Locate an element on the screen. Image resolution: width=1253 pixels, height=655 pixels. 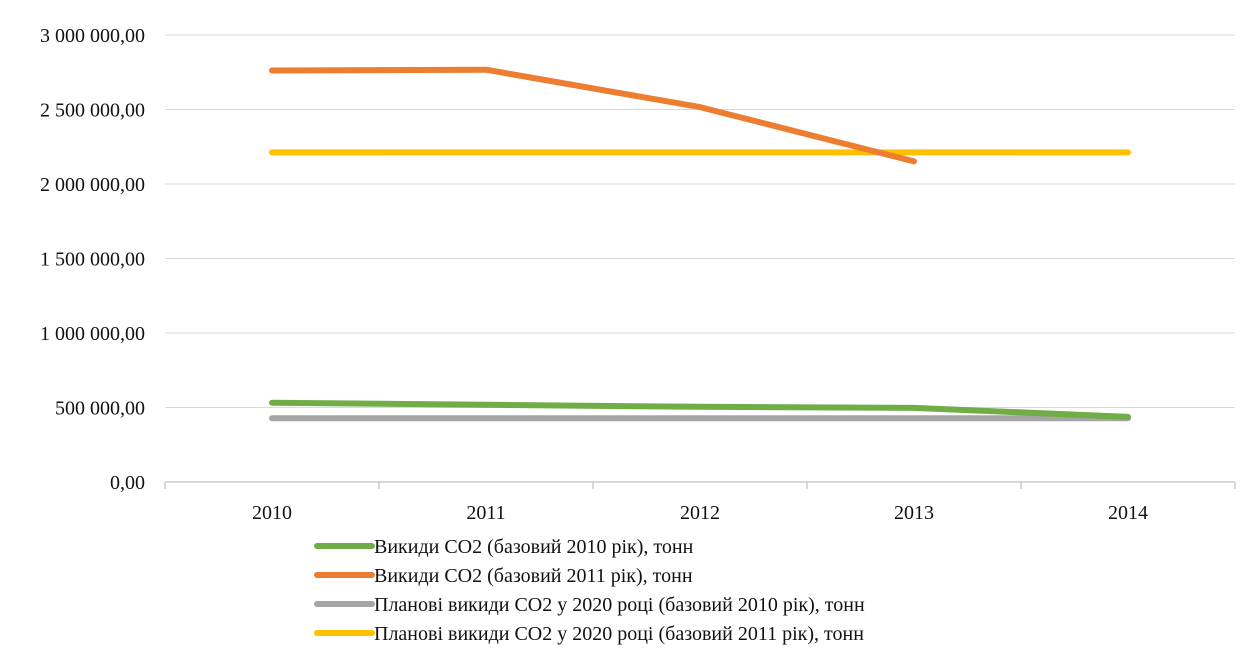
x-tick-label: 2012 is located at coordinates (700, 513).